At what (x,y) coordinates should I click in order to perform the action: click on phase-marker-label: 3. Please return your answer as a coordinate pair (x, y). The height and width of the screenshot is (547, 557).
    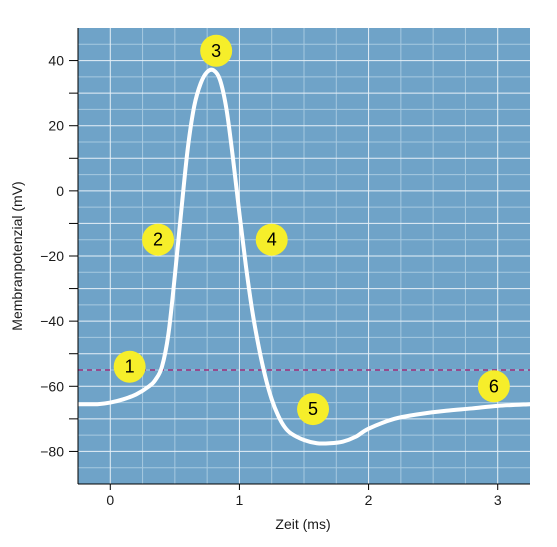
    Looking at the image, I should click on (216, 51).